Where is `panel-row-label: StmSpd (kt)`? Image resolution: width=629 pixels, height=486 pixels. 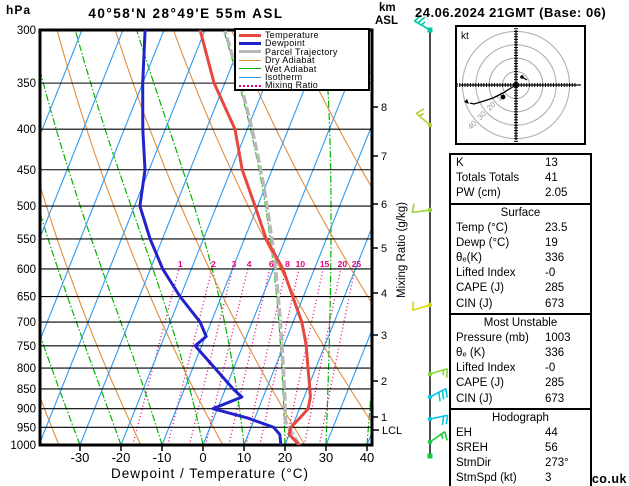
panel-row-label: StmSpd (kt) is located at coordinates (486, 478).